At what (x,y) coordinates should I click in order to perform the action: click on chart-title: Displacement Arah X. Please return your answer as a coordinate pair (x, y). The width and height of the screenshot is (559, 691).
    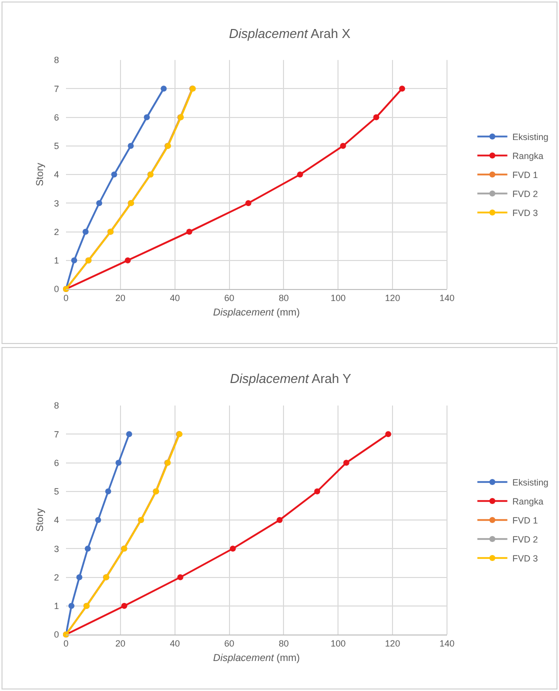
    Looking at the image, I should click on (290, 33).